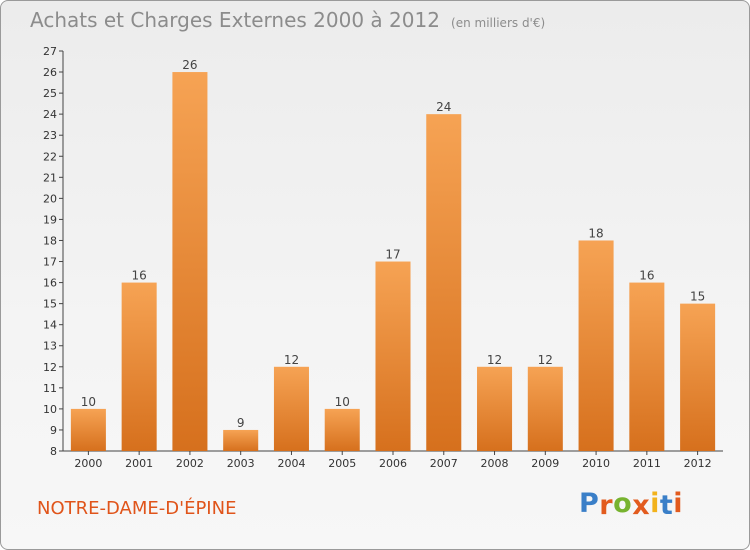  What do you see at coordinates (50, 283) in the screenshot?
I see `y-tick-label: 16` at bounding box center [50, 283].